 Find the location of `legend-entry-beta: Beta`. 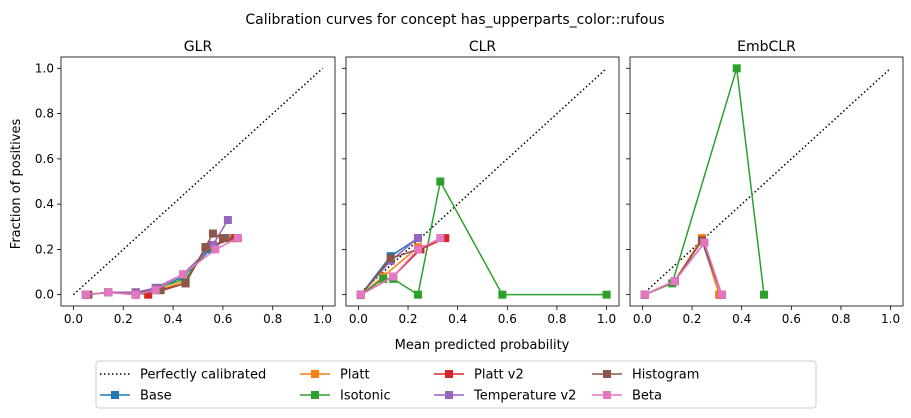

legend-entry-beta: Beta is located at coordinates (627, 396).